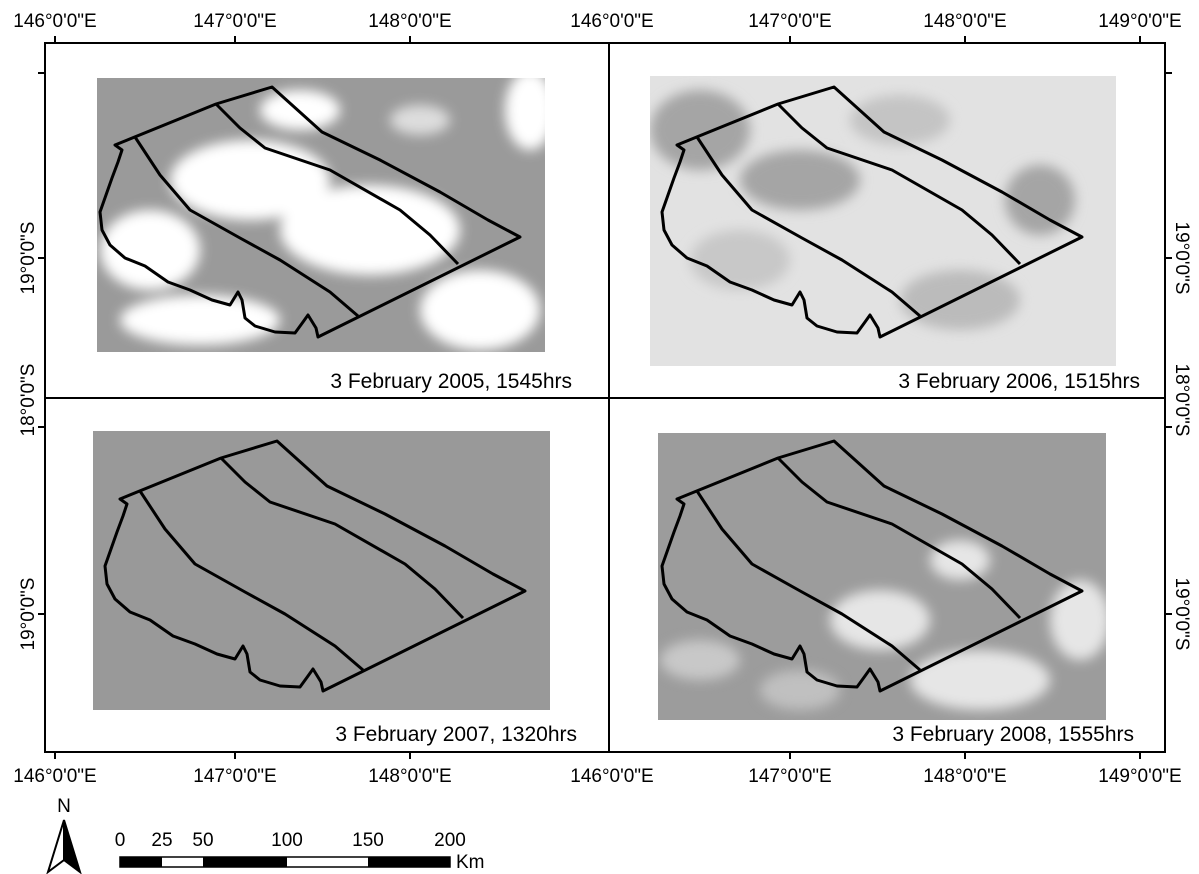  I want to click on raster-2007, so click(321, 570).